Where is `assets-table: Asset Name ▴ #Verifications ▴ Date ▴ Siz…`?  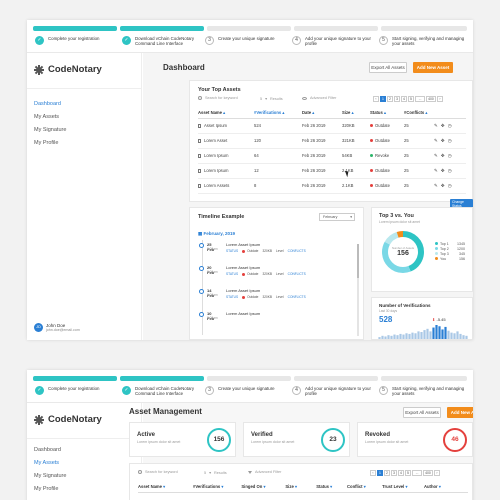
assets-table: Asset Name ▴ #Verifications ▴ Date ▴ Siz… is located at coordinates (332, 151).